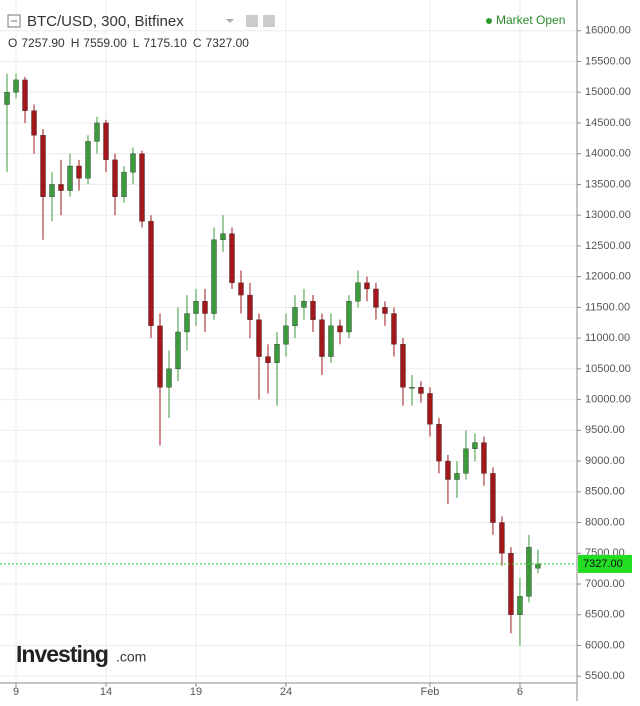 The image size is (640, 706). What do you see at coordinates (605, 615) in the screenshot?
I see `y-tick-label: 6500.00` at bounding box center [605, 615].